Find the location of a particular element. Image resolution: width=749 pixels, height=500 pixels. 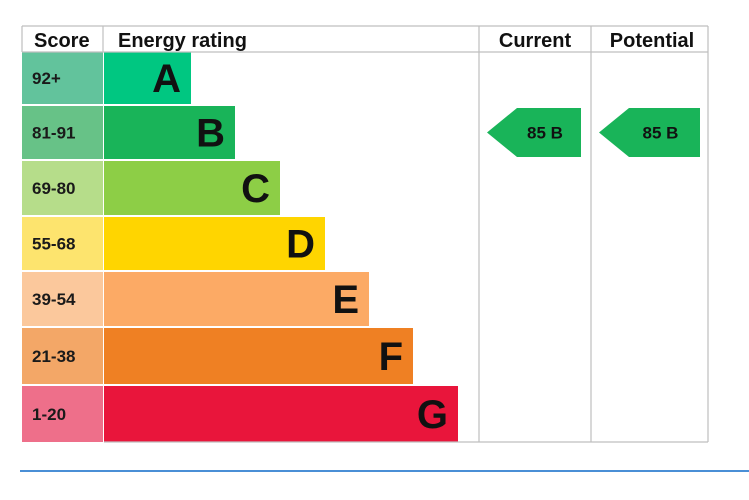

band-letter-e: E is located at coordinates (345, 300).